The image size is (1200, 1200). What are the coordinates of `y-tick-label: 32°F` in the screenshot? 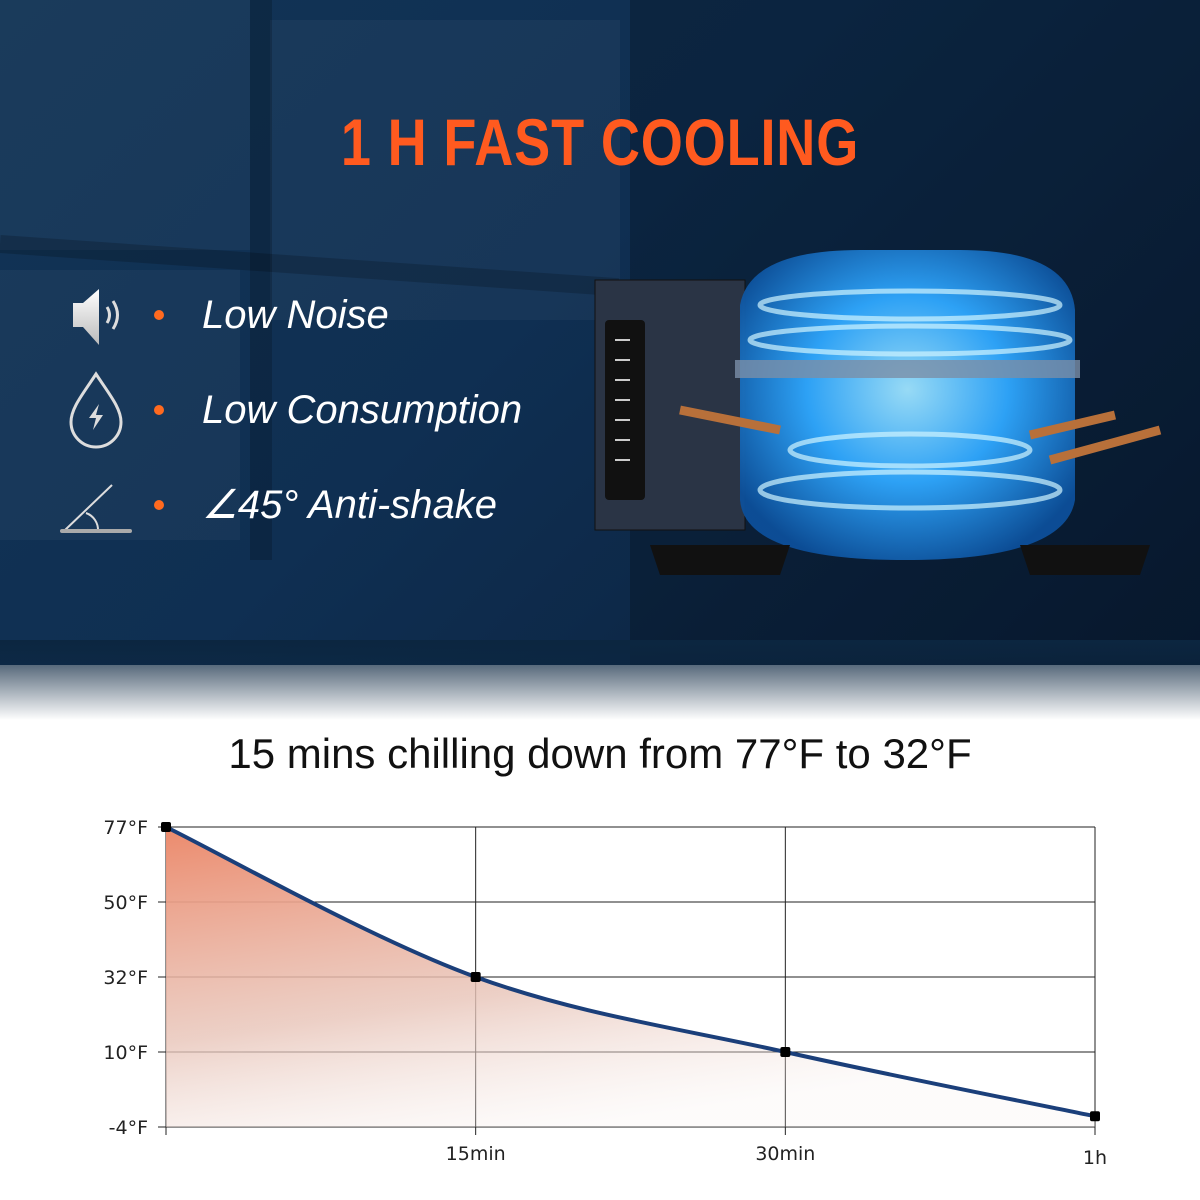 It's located at (125, 978).